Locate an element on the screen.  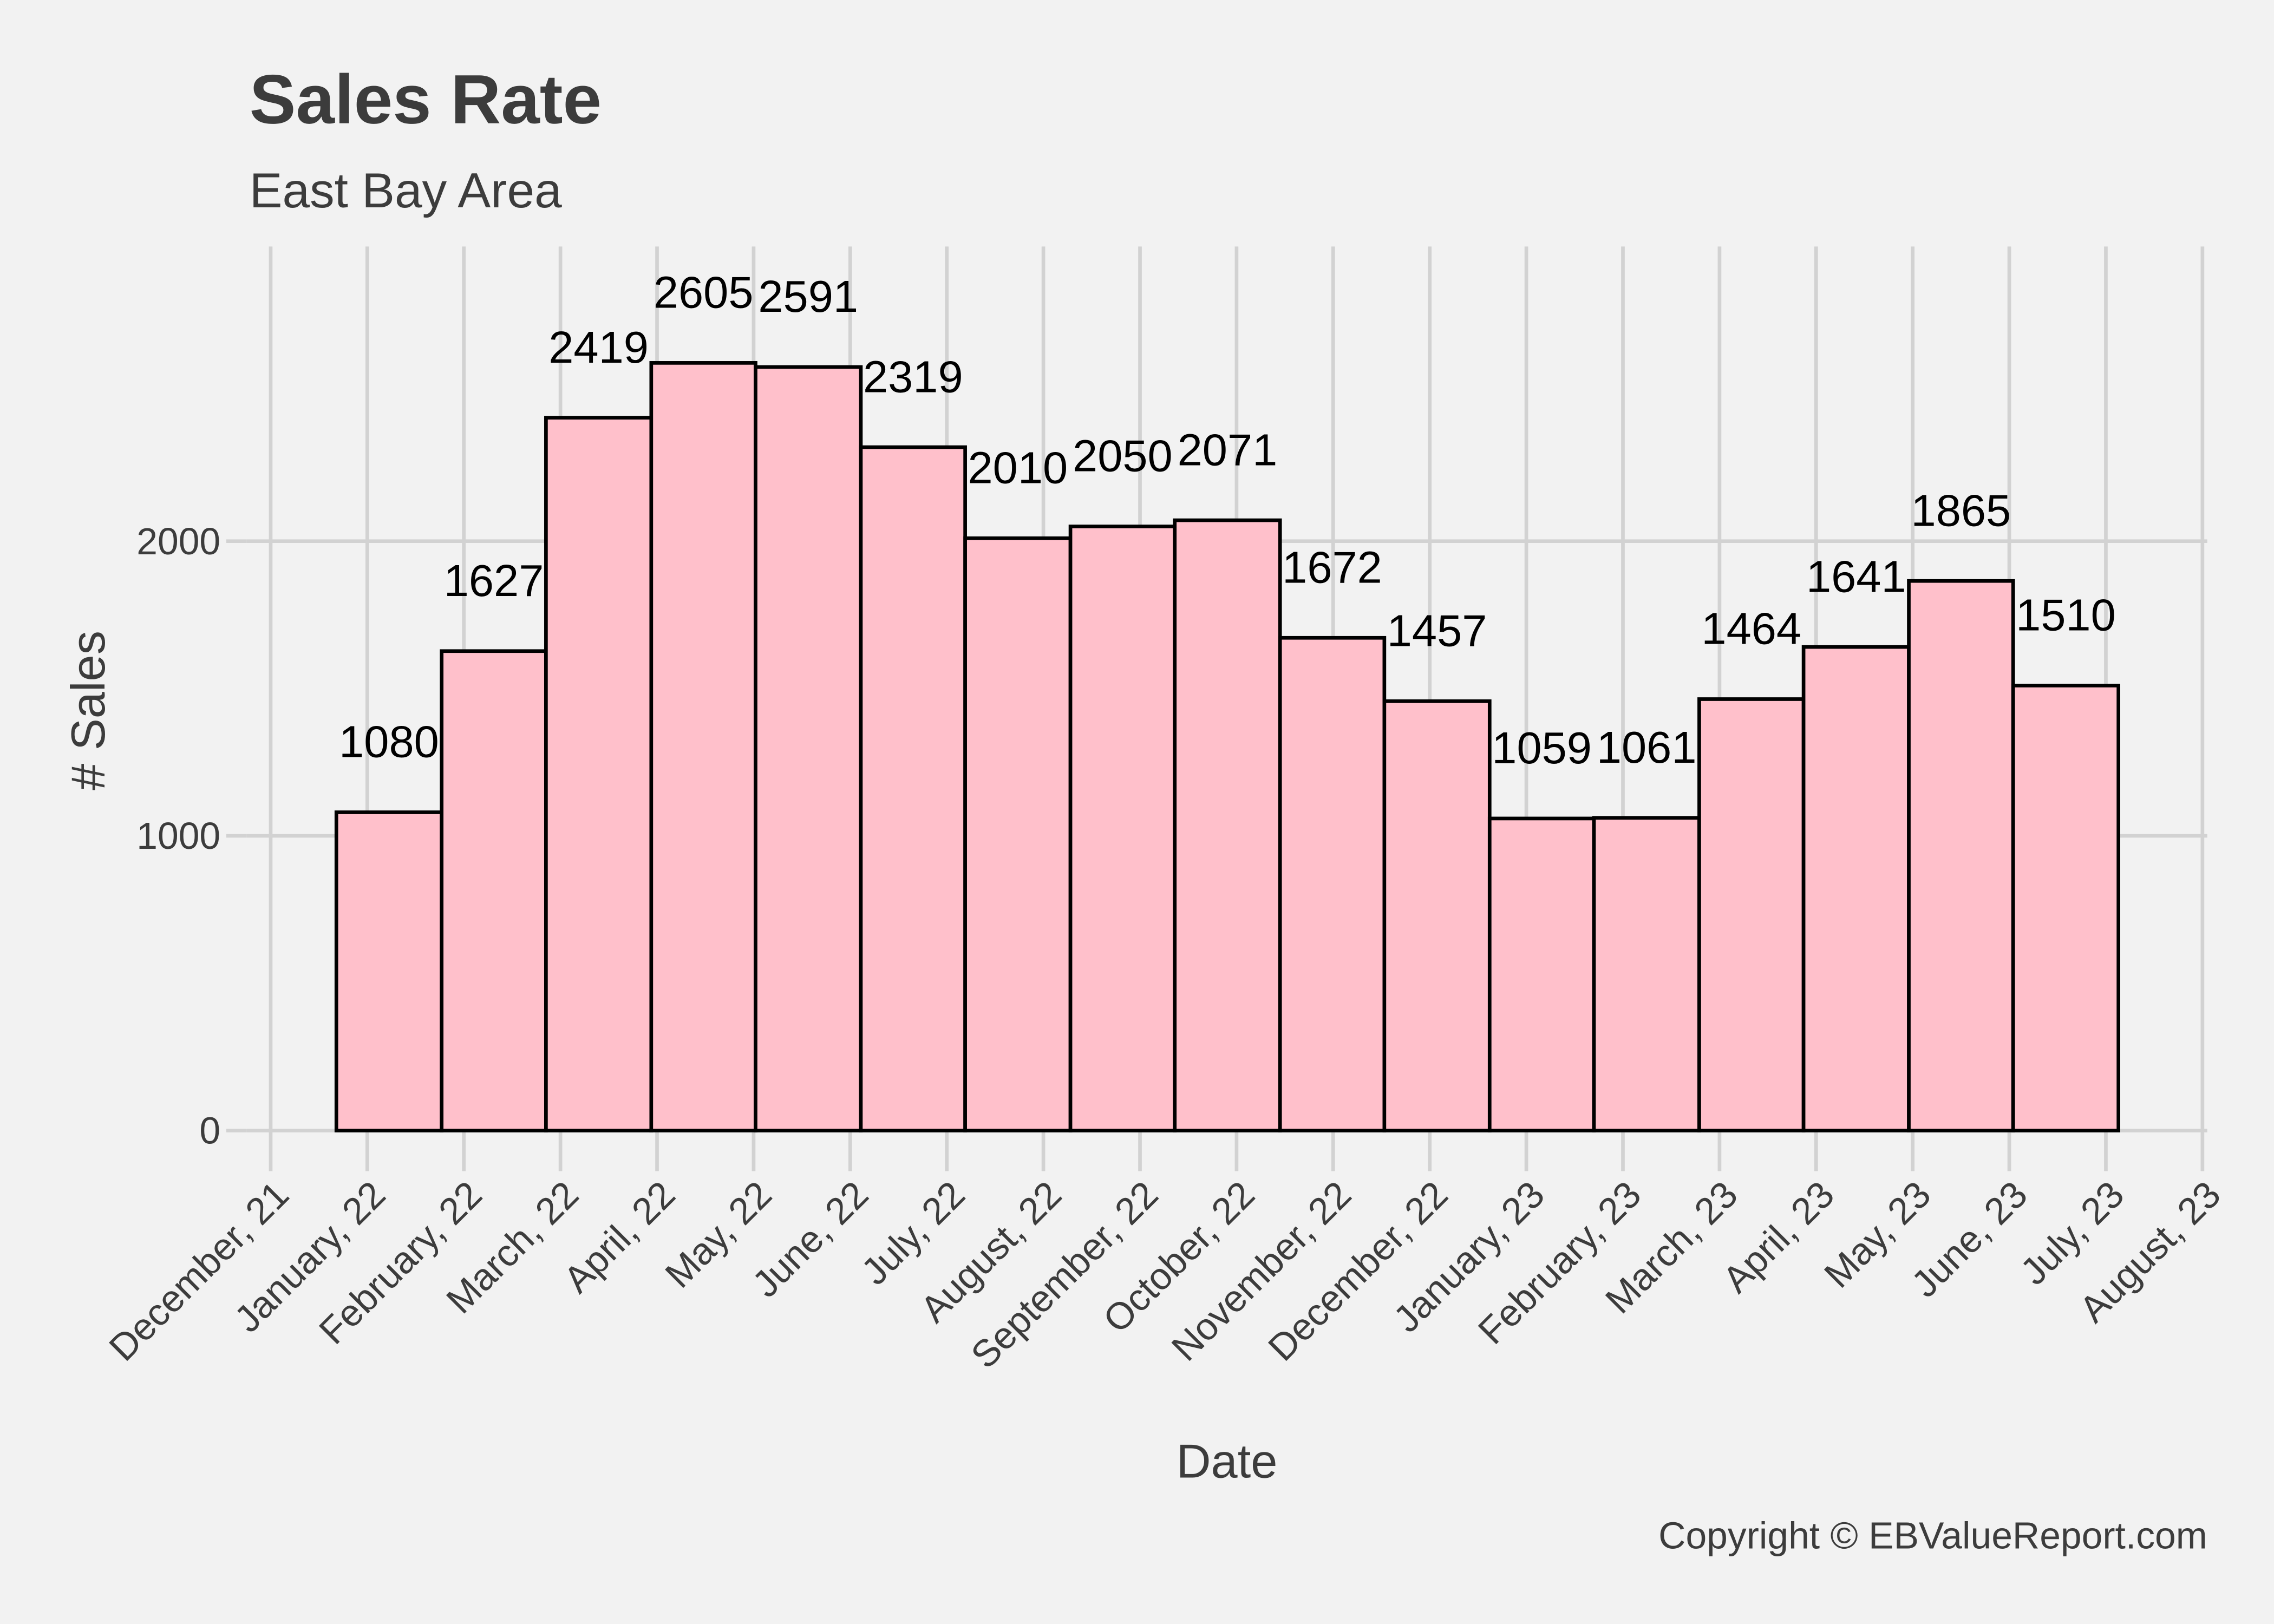
value-label: 1641 is located at coordinates (1856, 576).